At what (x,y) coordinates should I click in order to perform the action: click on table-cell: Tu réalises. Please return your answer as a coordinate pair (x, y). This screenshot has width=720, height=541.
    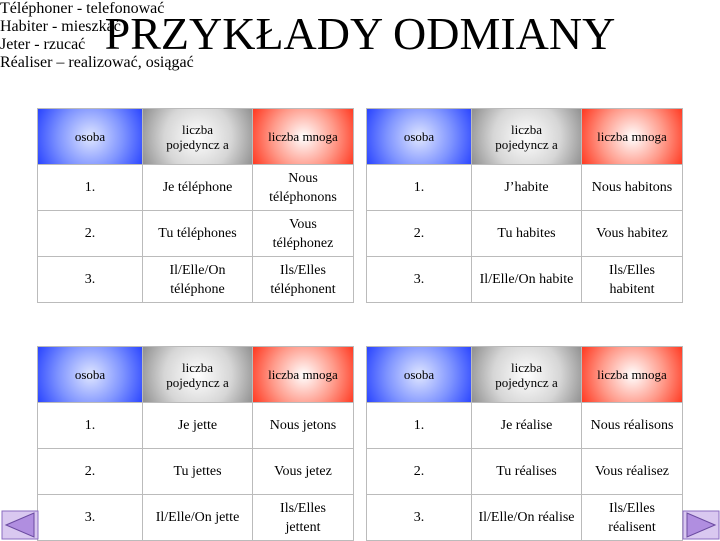
    Looking at the image, I should click on (526, 471).